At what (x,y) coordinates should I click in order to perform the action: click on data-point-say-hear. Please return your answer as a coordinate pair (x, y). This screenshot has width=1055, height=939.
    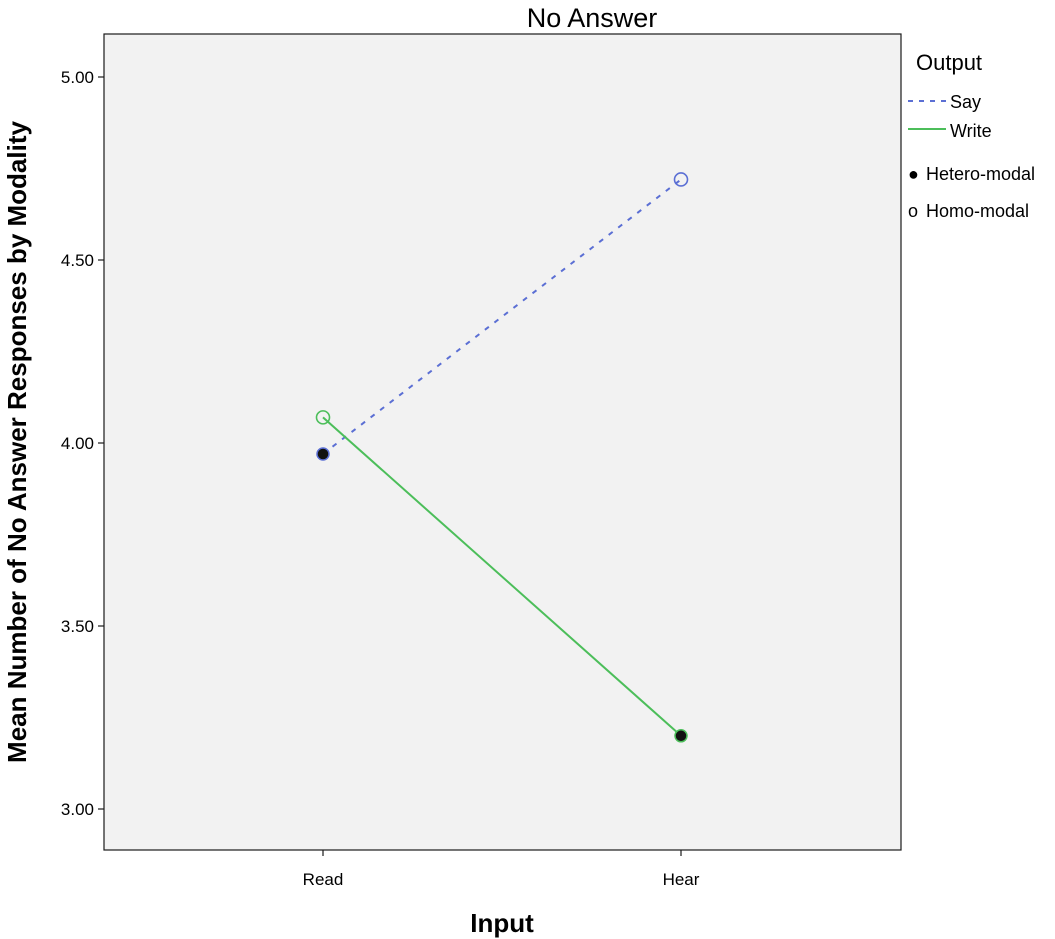
    Looking at the image, I should click on (681, 179).